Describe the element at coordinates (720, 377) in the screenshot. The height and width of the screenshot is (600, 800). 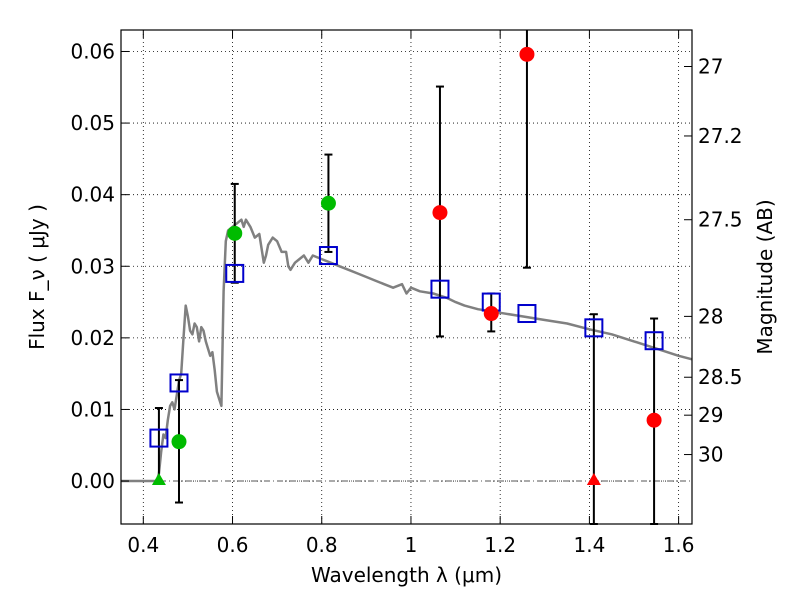
I see `right-tick-label: 28.5` at that location.